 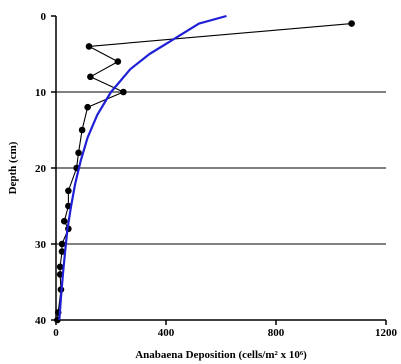 What do you see at coordinates (41, 93) in the screenshot?
I see `y-tick-label: 10` at bounding box center [41, 93].